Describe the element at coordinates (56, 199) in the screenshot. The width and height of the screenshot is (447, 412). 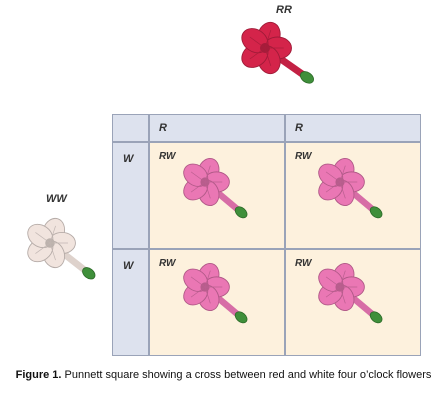
I see `parent-left-genotype: WW` at that location.